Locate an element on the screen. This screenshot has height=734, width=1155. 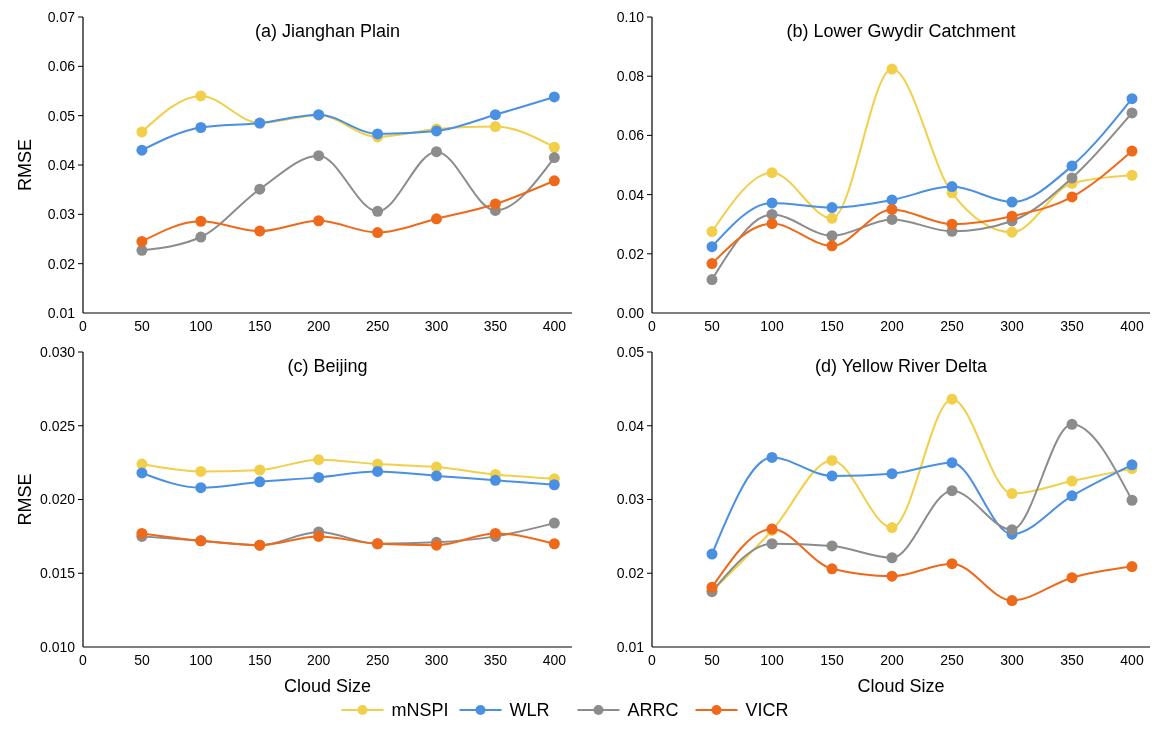
y-tick-label: 0.010 is located at coordinates (57, 646).